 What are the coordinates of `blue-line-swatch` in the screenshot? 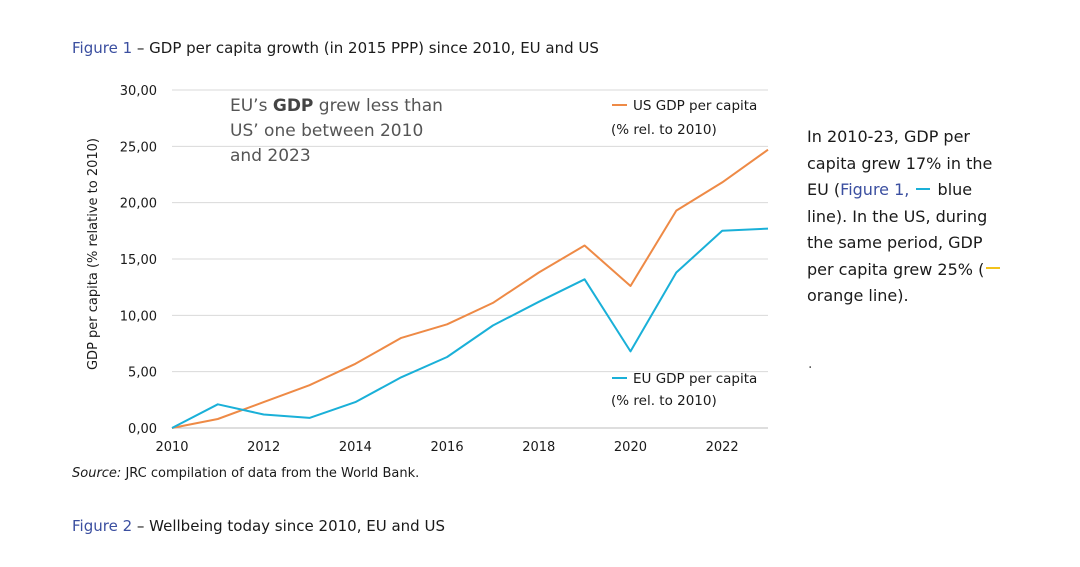 It's located at (923, 188).